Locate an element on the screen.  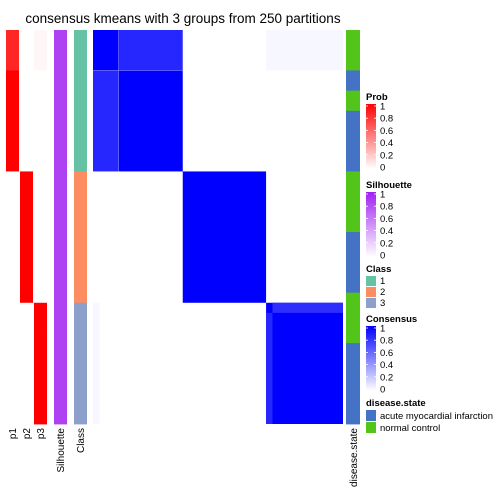
annotation-label: Silhouette is located at coordinates (61, 450).